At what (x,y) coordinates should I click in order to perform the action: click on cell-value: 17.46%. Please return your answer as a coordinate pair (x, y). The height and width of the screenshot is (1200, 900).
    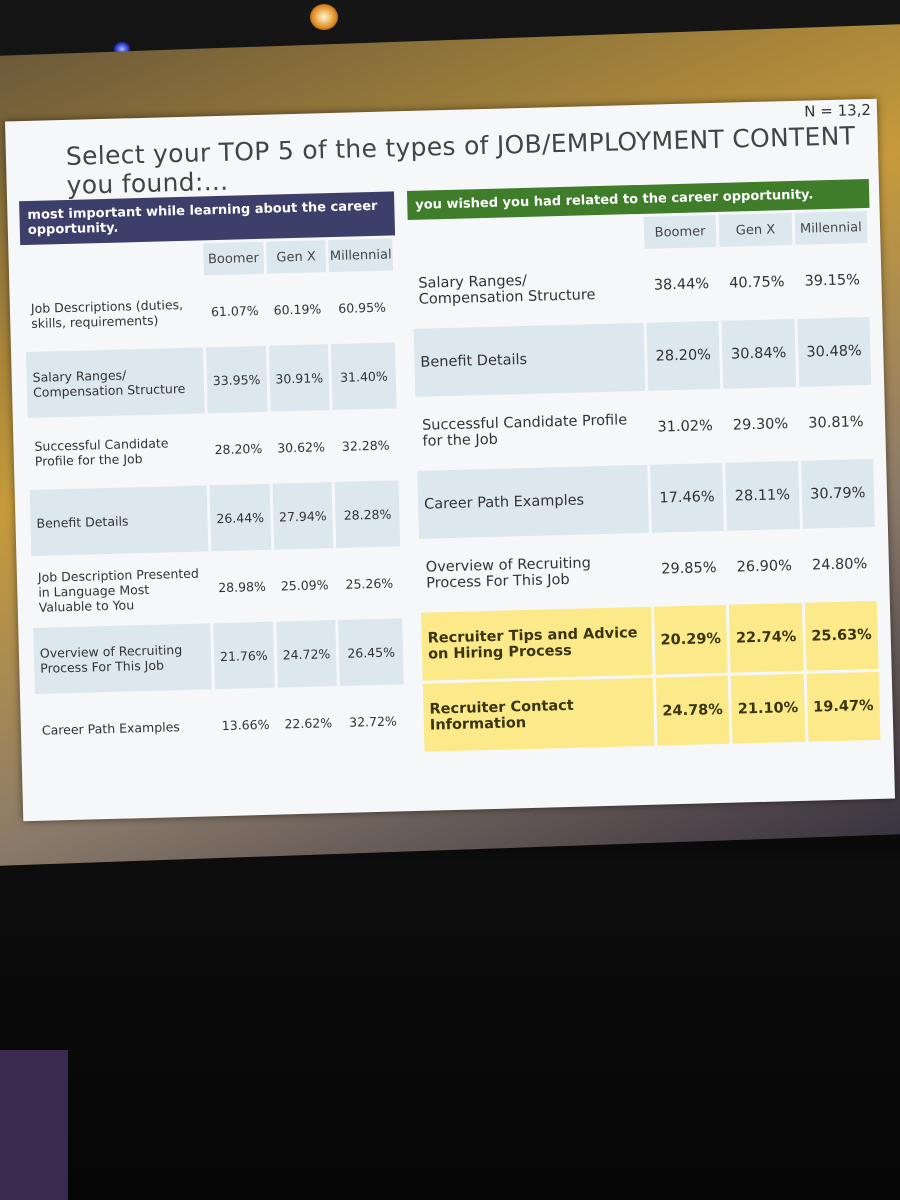
    Looking at the image, I should click on (687, 497).